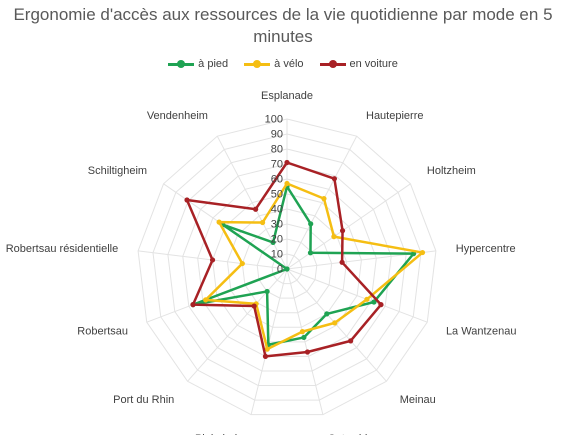 The width and height of the screenshot is (566, 435). What do you see at coordinates (280, 270) in the screenshot?
I see `axis-tick-label: 0` at bounding box center [280, 270].